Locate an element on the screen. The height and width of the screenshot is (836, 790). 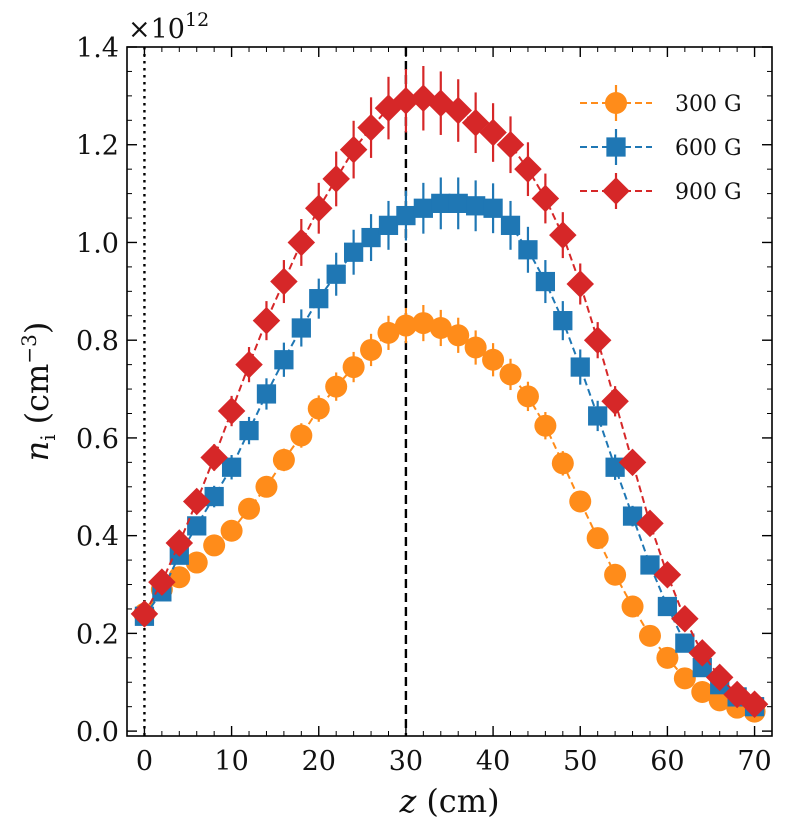
legend-entry: 900 G is located at coordinates (661, 191).